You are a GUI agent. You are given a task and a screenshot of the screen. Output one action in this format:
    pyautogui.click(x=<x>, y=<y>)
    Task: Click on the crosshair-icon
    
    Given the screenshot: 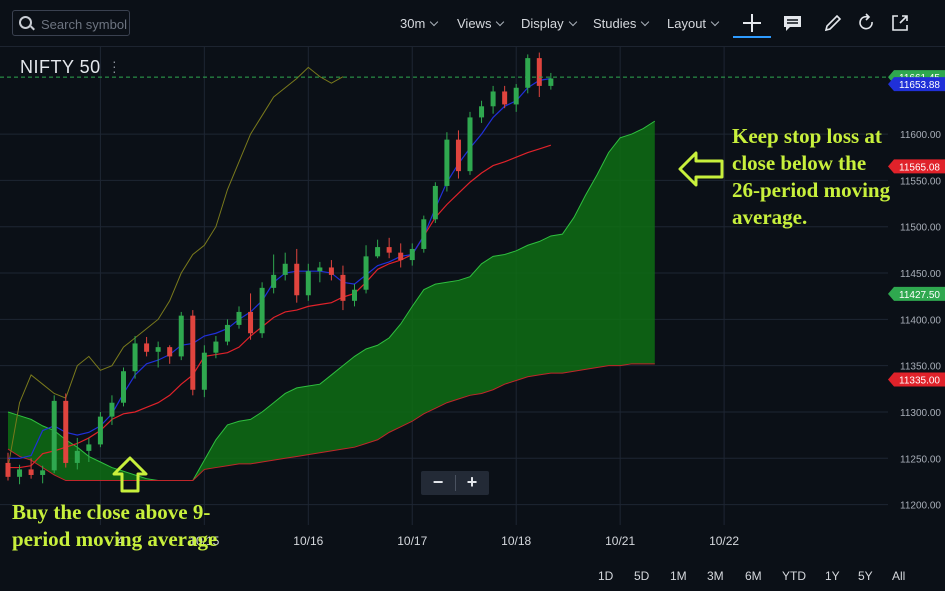 What is the action you would take?
    pyautogui.click(x=752, y=23)
    